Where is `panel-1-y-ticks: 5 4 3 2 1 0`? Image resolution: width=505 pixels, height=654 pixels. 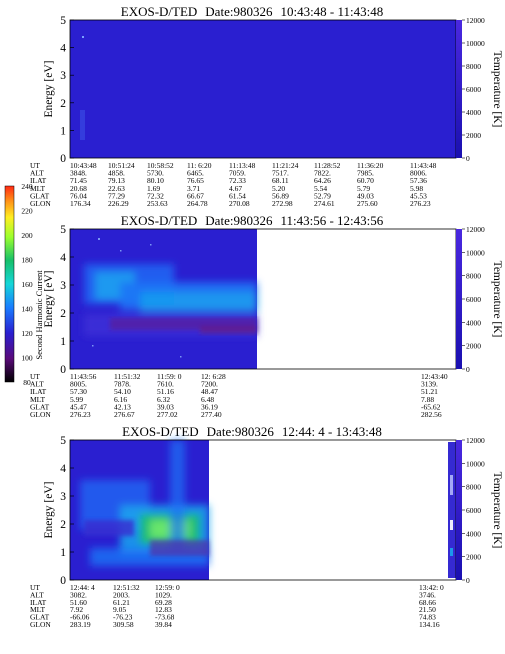
panel-1-y-ticks: 5 4 3 2 1 0 is located at coordinates (67, 90).